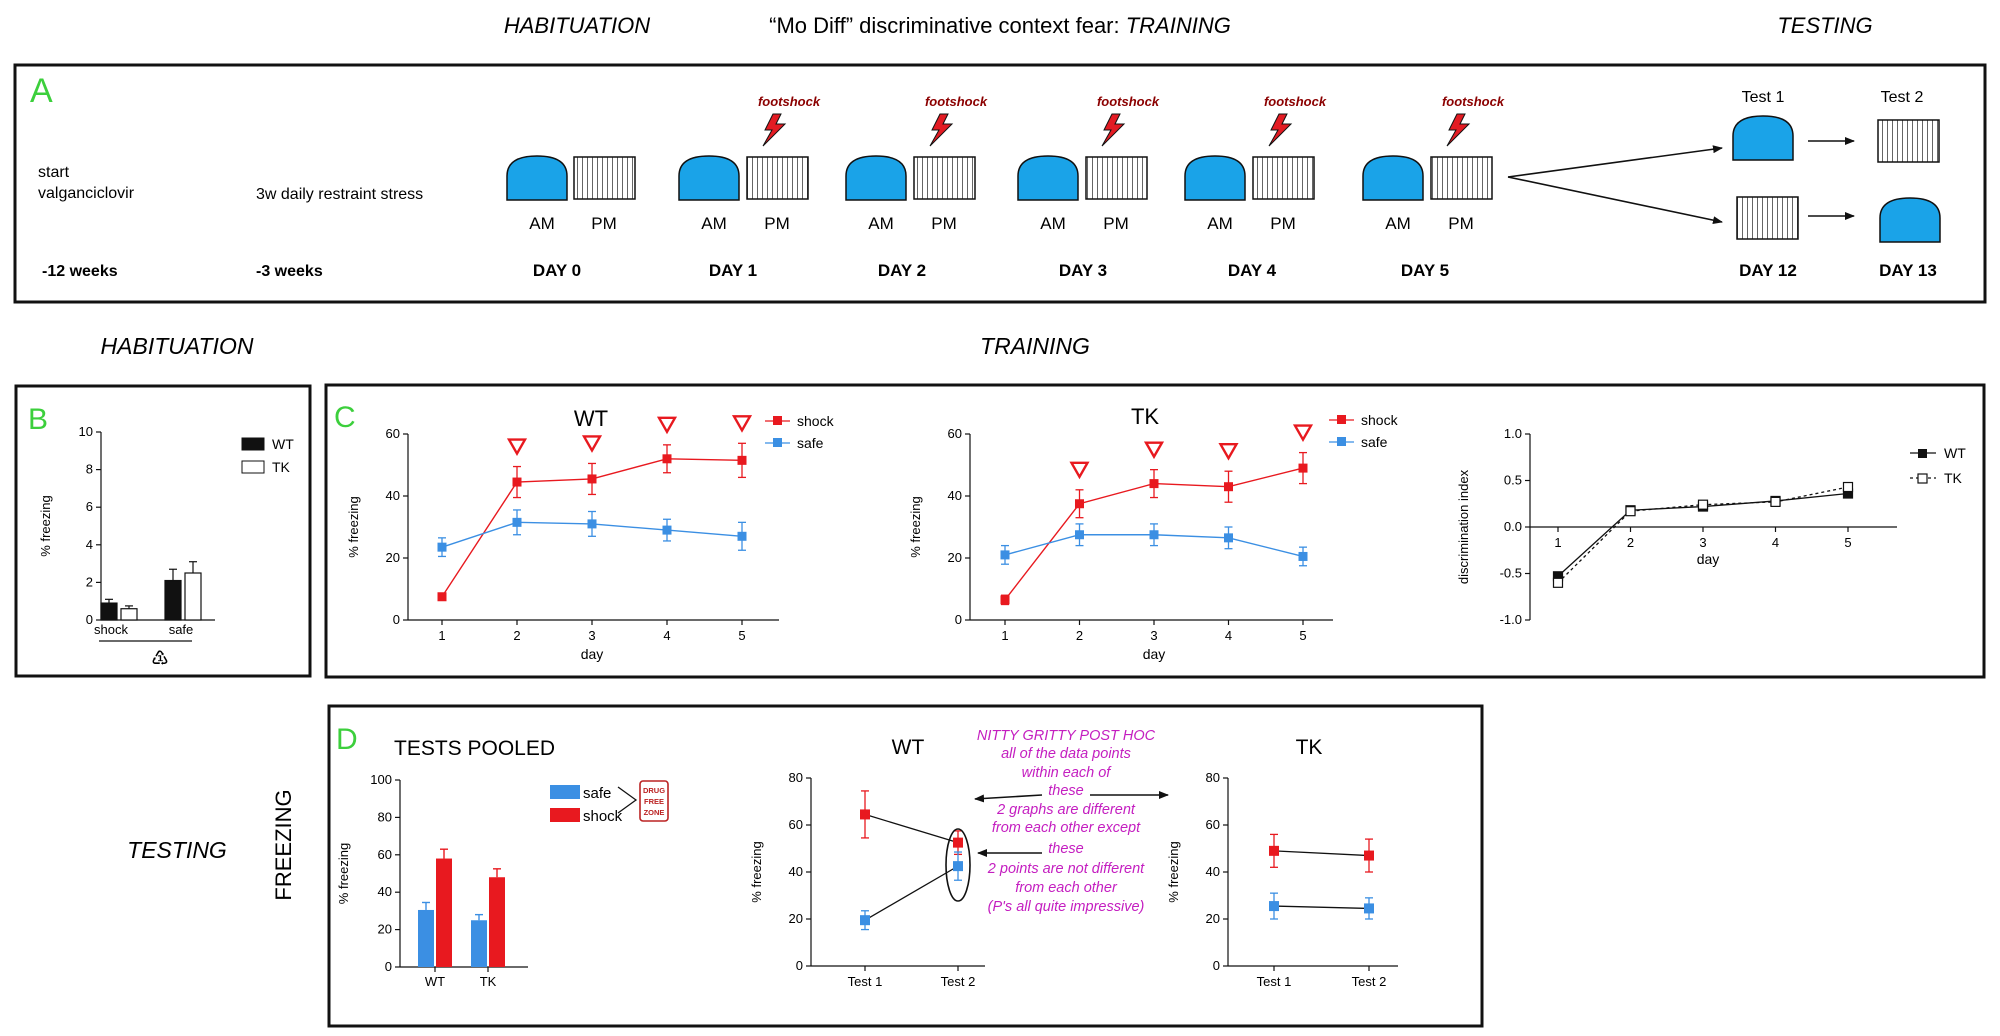 This screenshot has height=1036, width=2000. What do you see at coordinates (163, 531) in the screenshot?
I see `panel-b-frame` at bounding box center [163, 531].